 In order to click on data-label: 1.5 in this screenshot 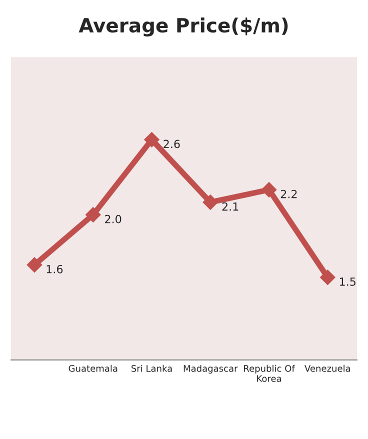, I will do `click(348, 282)`.